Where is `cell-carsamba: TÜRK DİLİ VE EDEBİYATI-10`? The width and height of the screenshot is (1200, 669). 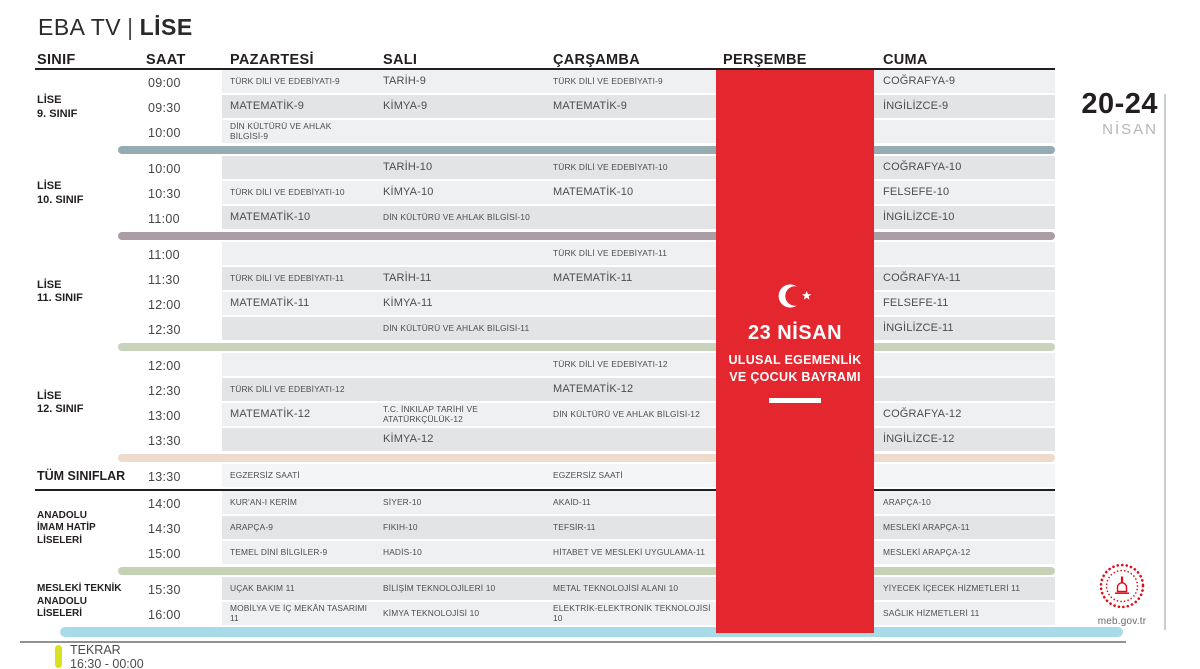 cell-carsamba: TÜRK DİLİ VE EDEBİYATI-10 is located at coordinates (630, 168).